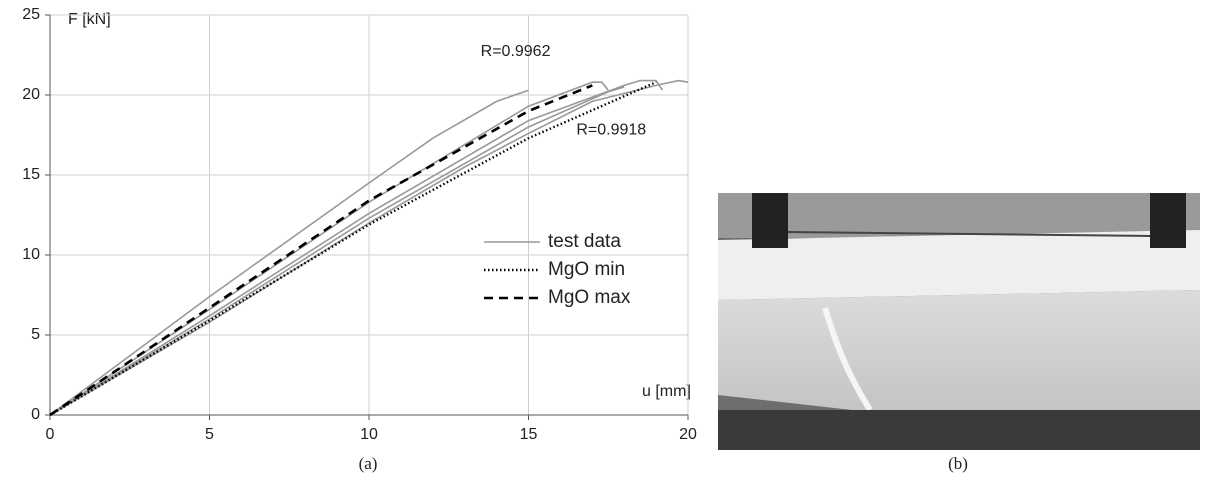 Image resolution: width=1210 pixels, height=485 pixels. Describe the element at coordinates (688, 434) in the screenshot. I see `x-tick-label: 20` at that location.